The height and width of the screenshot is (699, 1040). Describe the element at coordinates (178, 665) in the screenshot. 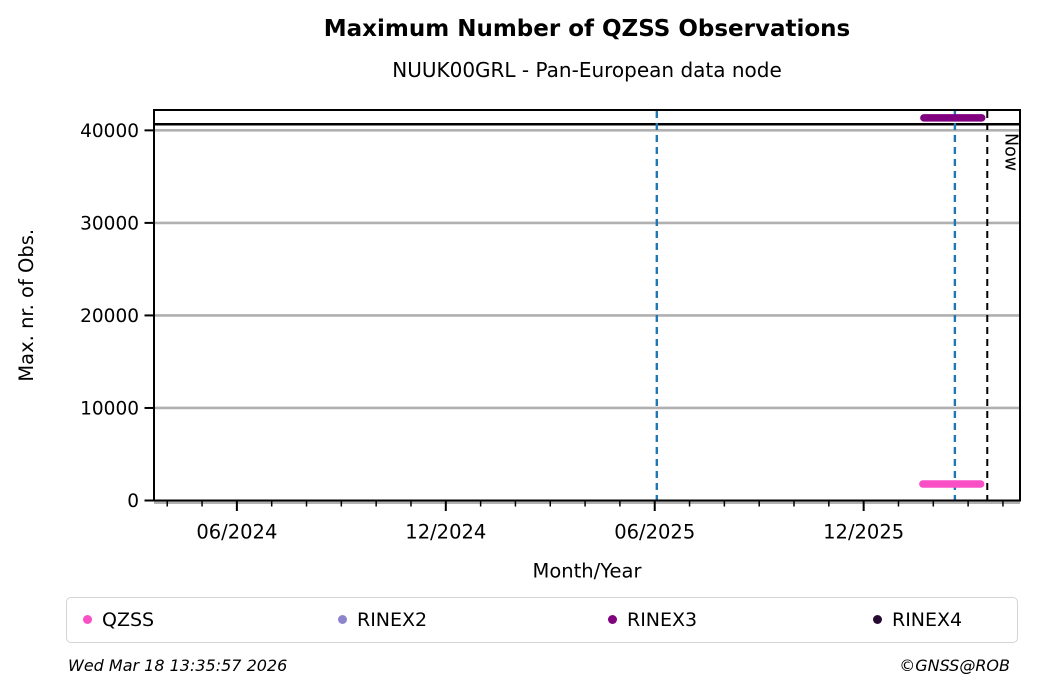

I see `timestamp-text: Wed Mar 18 13:35:57 2026` at that location.